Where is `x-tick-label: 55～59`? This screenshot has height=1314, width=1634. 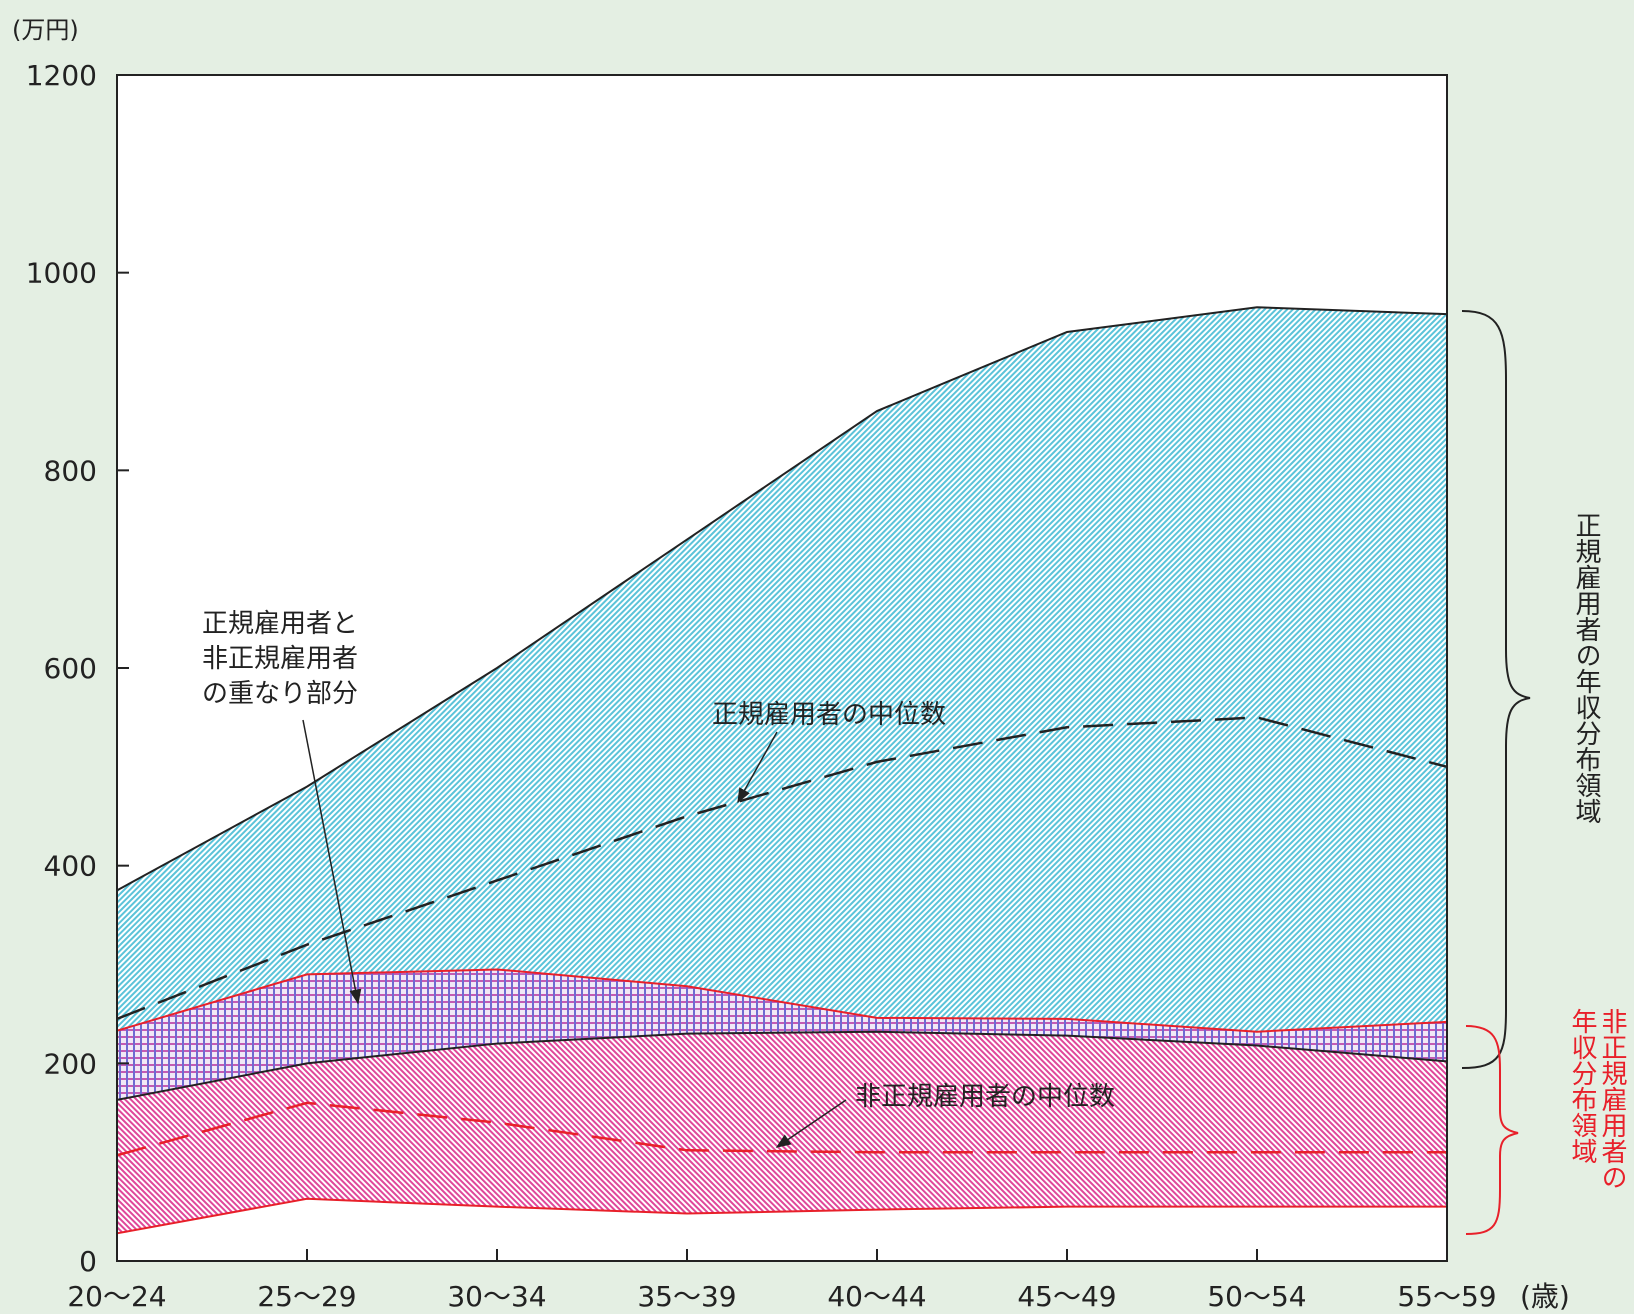
x-tick-label: 55～59 is located at coordinates (1446, 1296).